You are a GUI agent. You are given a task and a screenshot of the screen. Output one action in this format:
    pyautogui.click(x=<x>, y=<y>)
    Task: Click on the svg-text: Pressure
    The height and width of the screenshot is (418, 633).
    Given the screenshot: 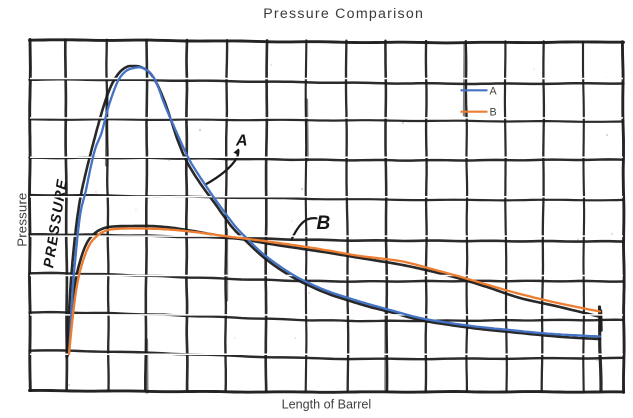 What is the action you would take?
    pyautogui.click(x=21, y=219)
    